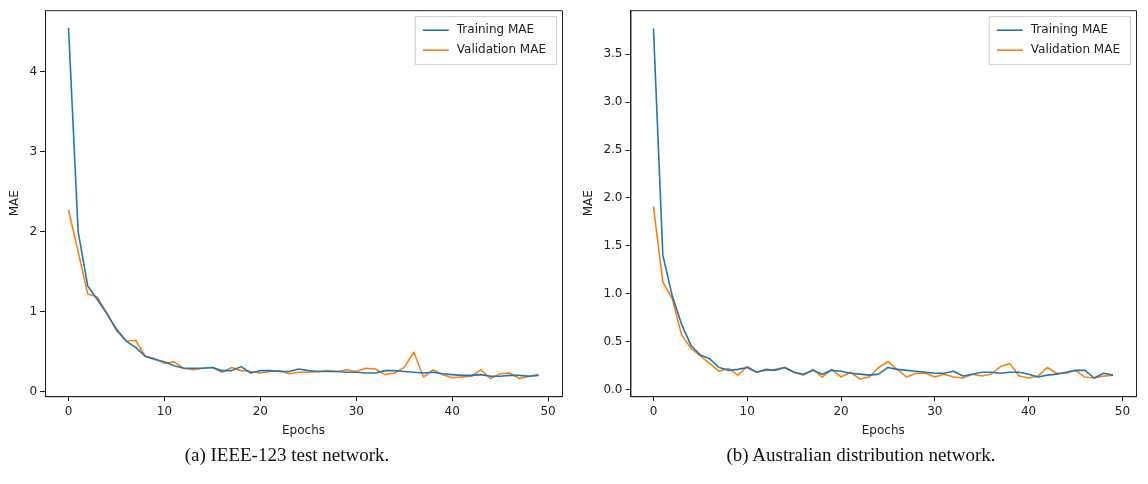 The image size is (1148, 484). Describe the element at coordinates (613, 101) in the screenshot. I see `y-tick-label: 3.0` at that location.